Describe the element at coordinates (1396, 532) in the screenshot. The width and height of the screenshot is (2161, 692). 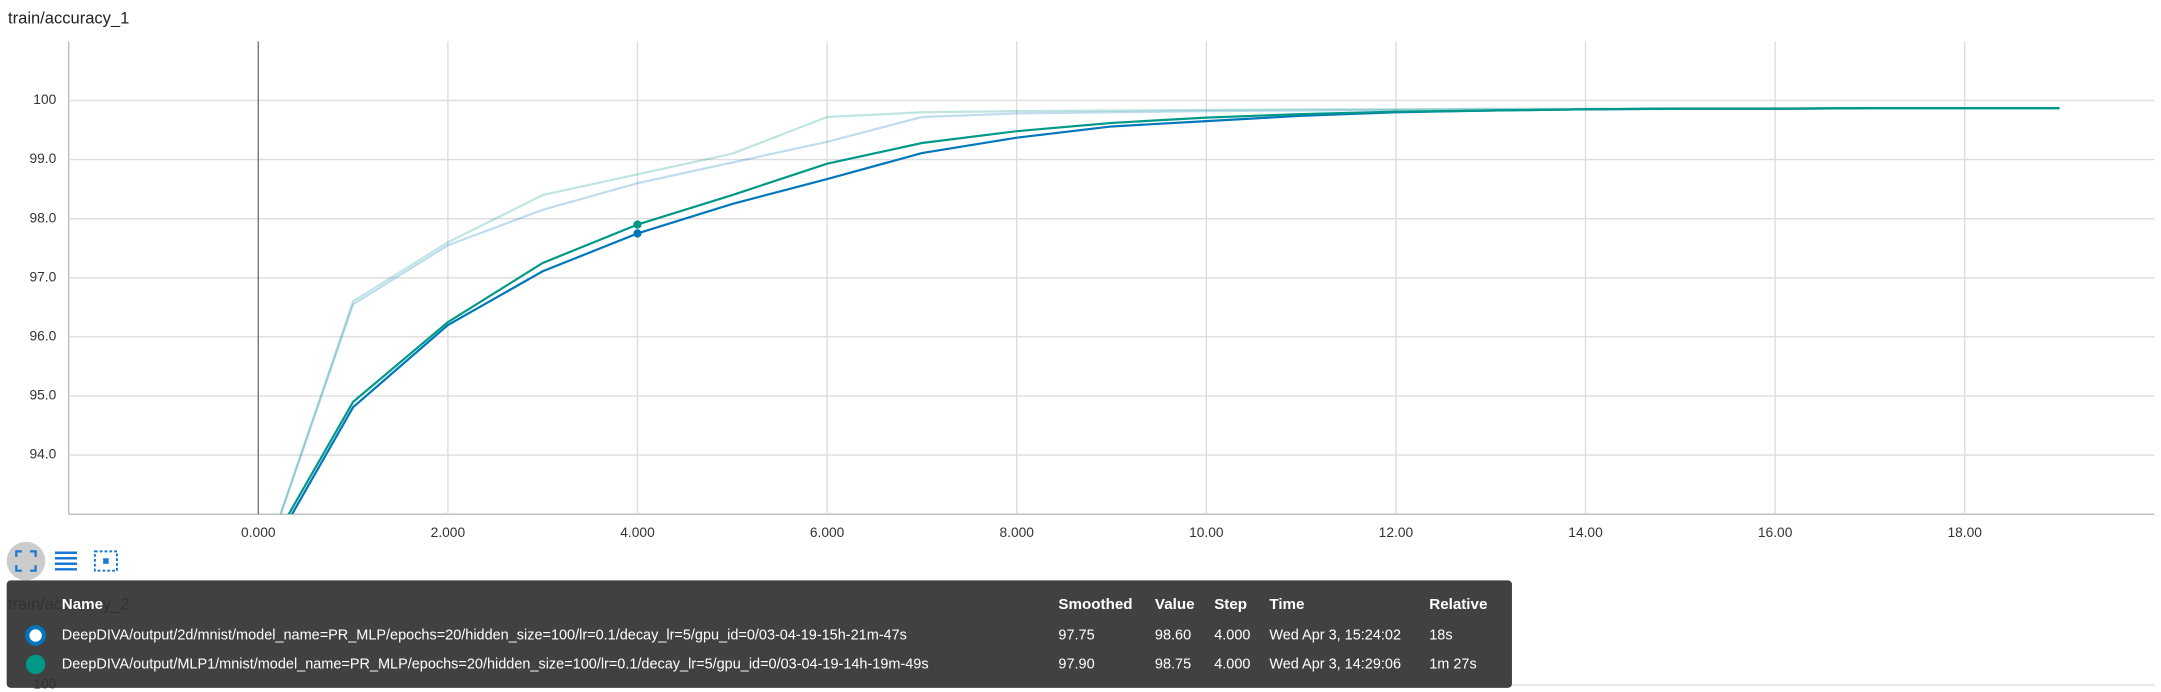
I see `x-tick-label: 12.00` at that location.